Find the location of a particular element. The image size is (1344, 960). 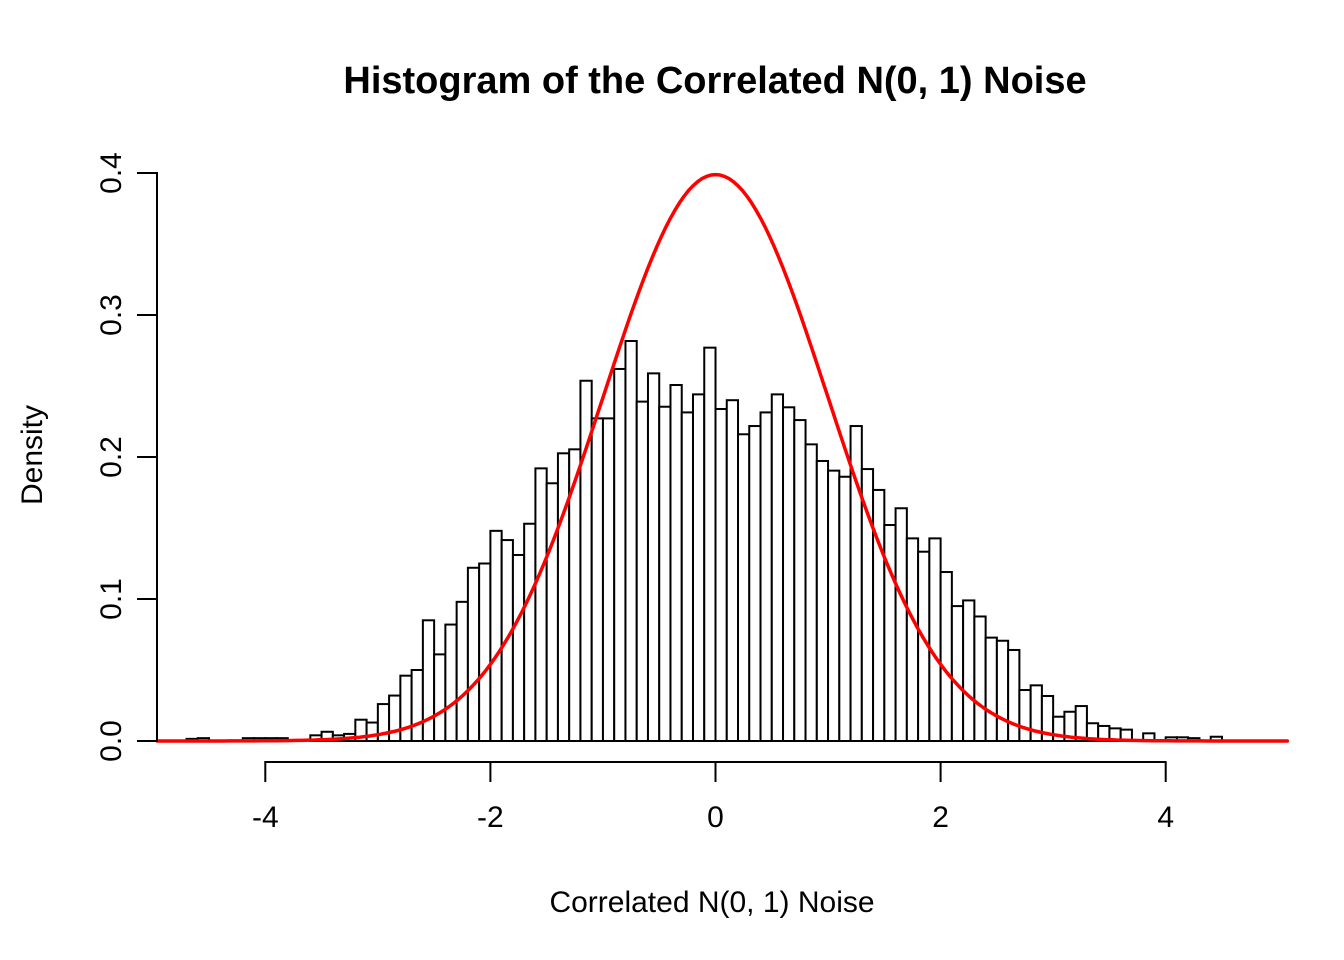

y-axis-label: Density is located at coordinates (32, 455).